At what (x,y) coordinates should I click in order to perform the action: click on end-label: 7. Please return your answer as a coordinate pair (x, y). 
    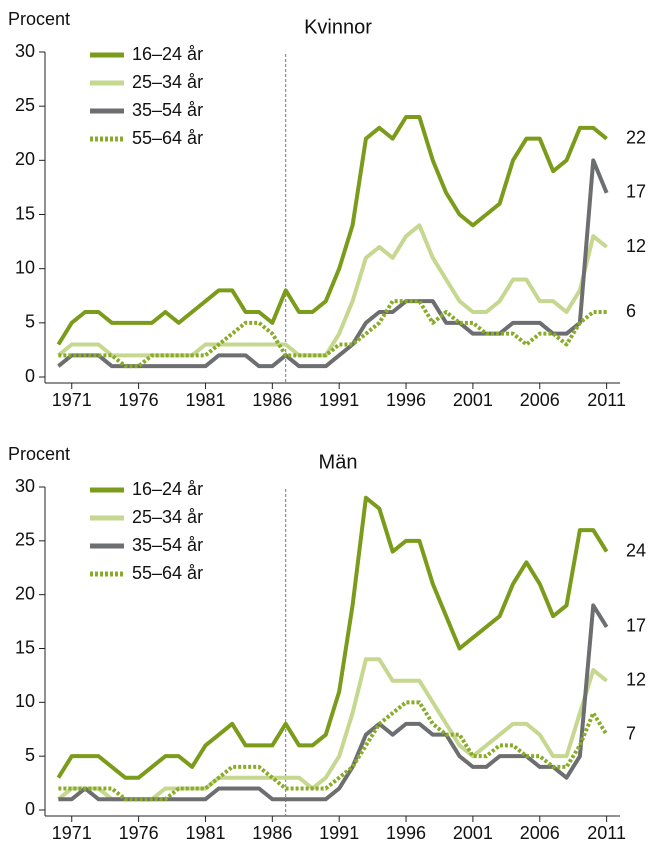
    Looking at the image, I should click on (631, 733).